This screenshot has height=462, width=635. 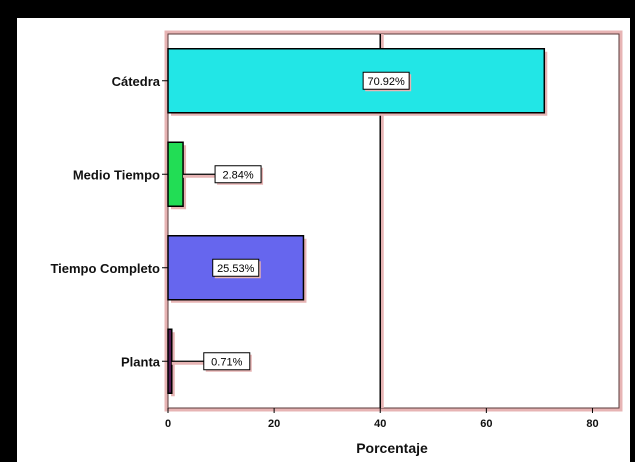 I want to click on category-label: Medio Tiempo, so click(x=116, y=174).